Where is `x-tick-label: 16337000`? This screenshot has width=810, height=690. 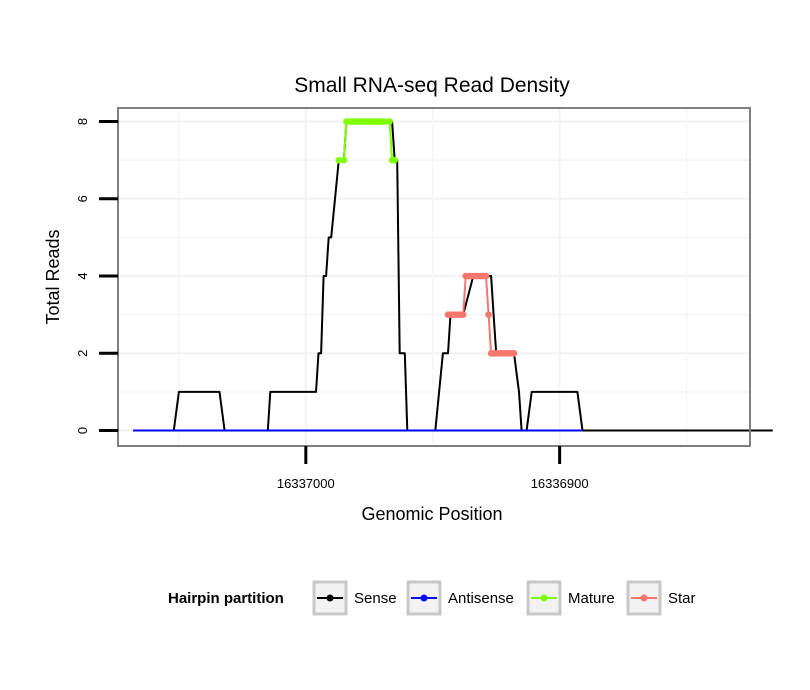
x-tick-label: 16337000 is located at coordinates (306, 483).